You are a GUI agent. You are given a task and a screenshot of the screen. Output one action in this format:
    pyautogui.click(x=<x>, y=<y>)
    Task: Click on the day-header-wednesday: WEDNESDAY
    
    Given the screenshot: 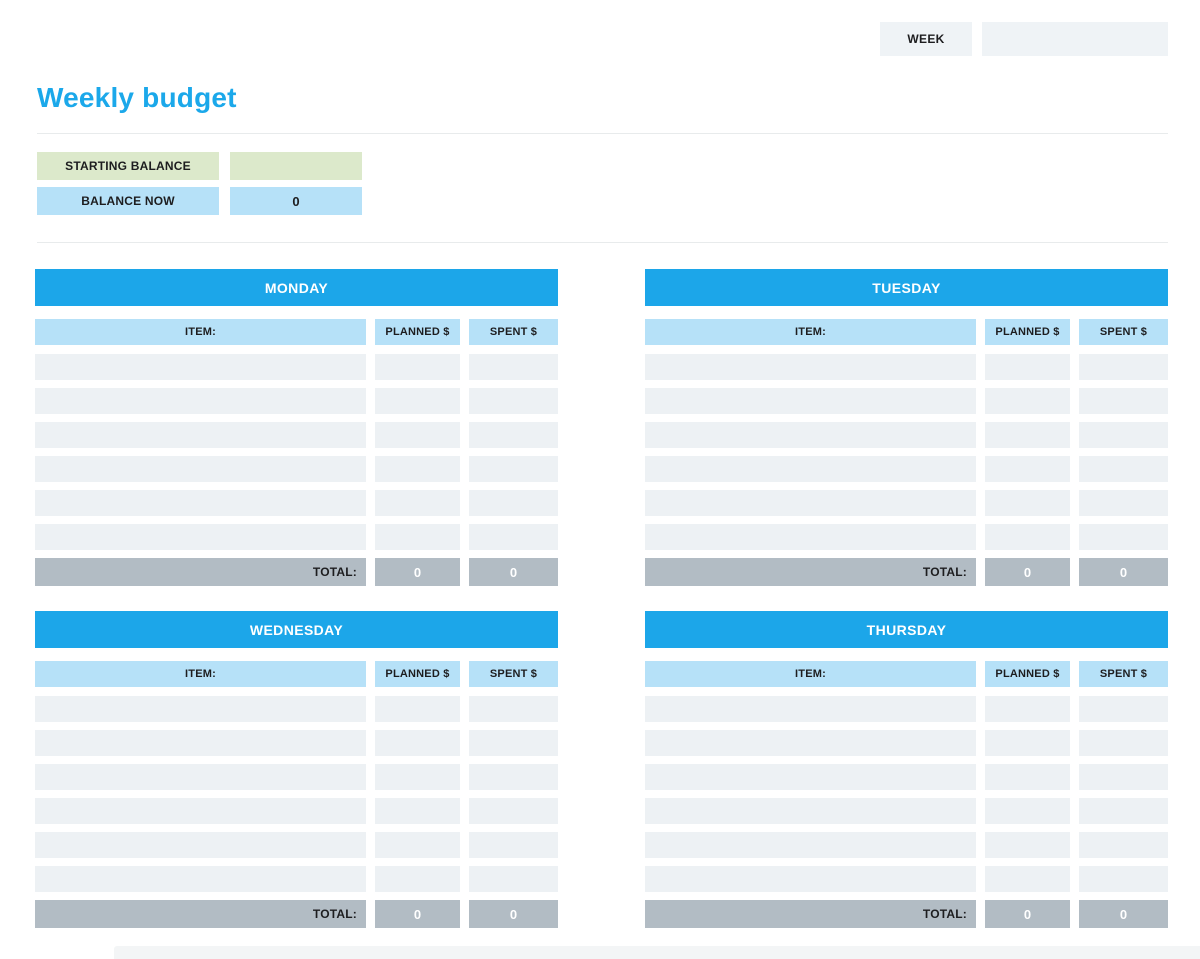 What is the action you would take?
    pyautogui.click(x=296, y=629)
    